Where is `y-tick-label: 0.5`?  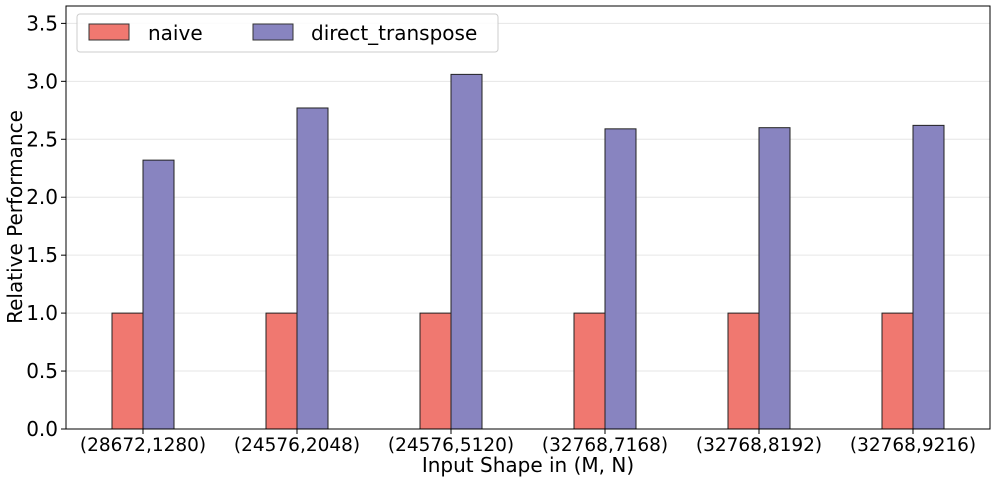 y-tick-label: 0.5 is located at coordinates (42, 371).